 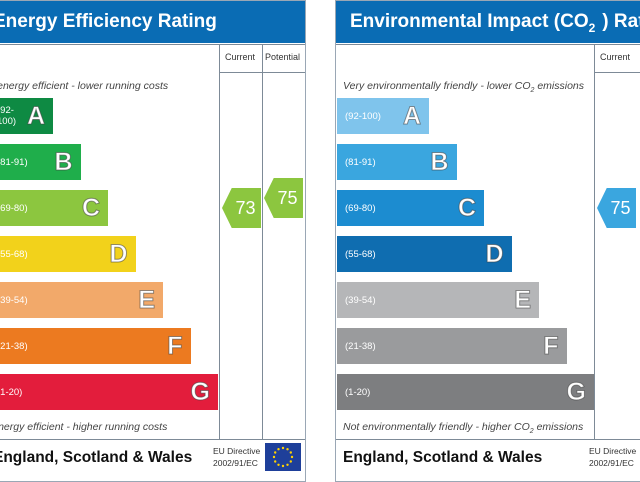 I want to click on env-band-range: (69-80), so click(x=360, y=208).